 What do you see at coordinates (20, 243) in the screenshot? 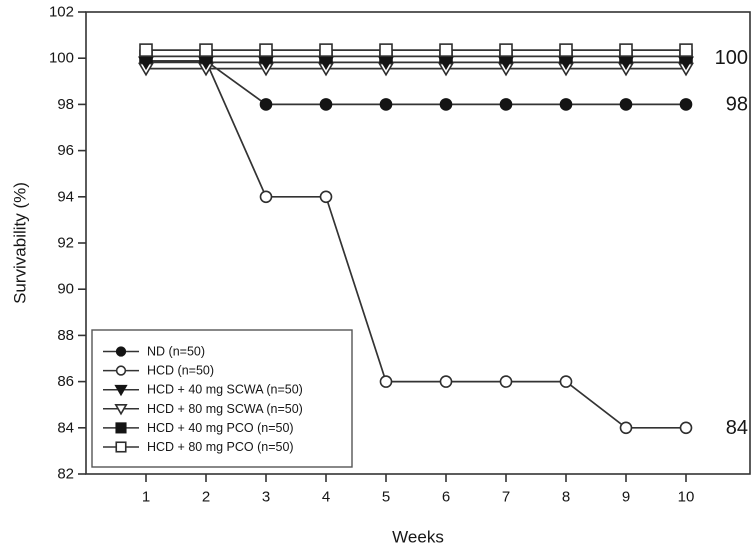
I see `y-axis-title: Survivability (%)` at bounding box center [20, 243].